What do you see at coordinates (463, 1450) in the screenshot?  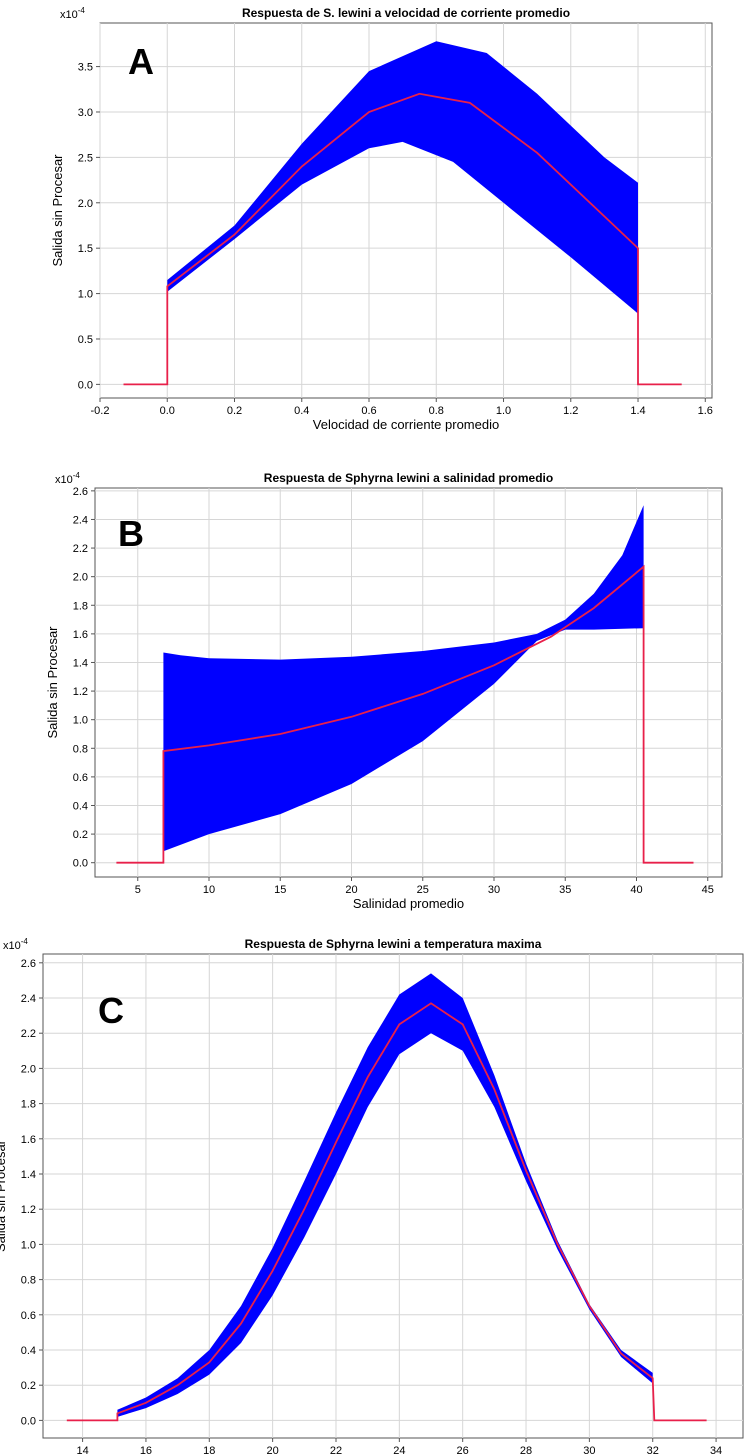 I see `x-tick-label: 26` at bounding box center [463, 1450].